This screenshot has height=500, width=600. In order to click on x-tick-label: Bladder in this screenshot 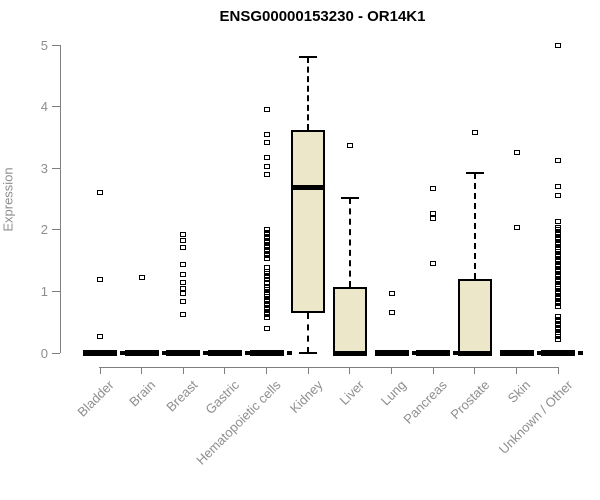, I will do `click(95, 398)`.